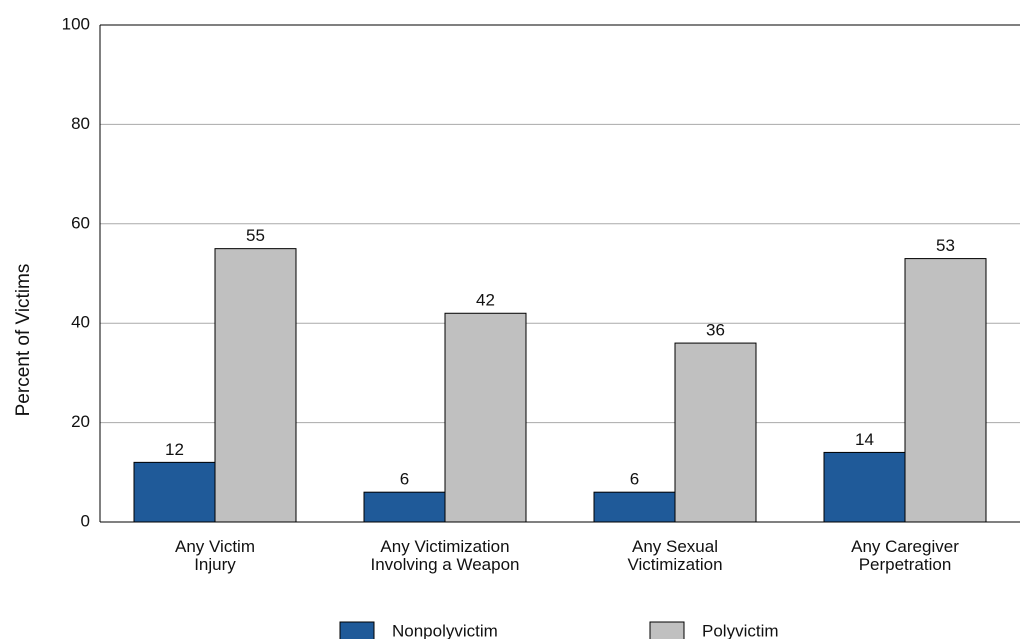  Describe the element at coordinates (905, 555) in the screenshot. I see `x-tick-label: Any Caregiver Perpetration` at that location.